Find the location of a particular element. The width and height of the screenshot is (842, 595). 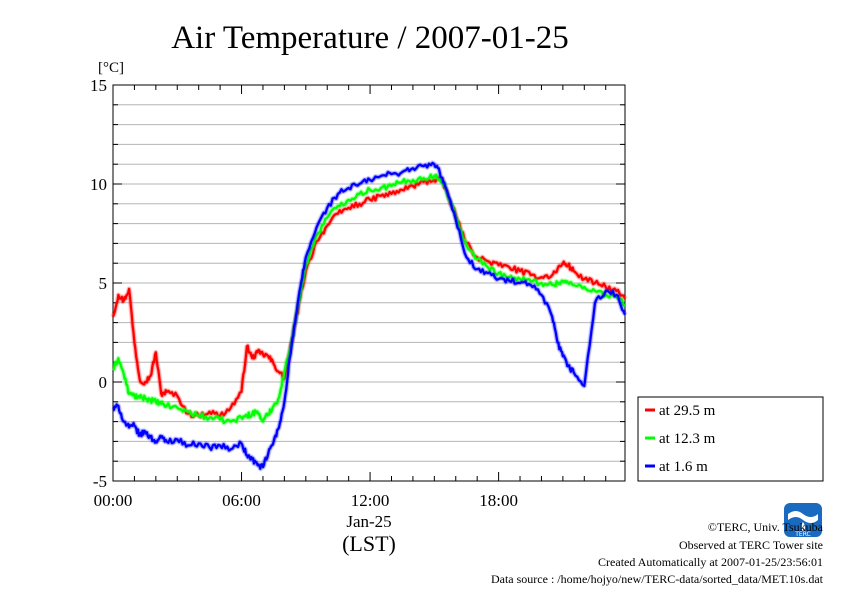

chart-title: Air Temperature / 2007-01-25 is located at coordinates (370, 38).